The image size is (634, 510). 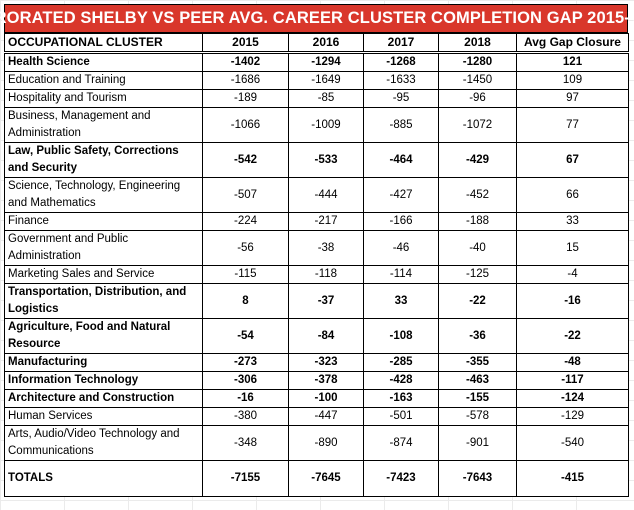 What do you see at coordinates (103, 416) in the screenshot?
I see `cluster-name-cell: Human Services` at bounding box center [103, 416].